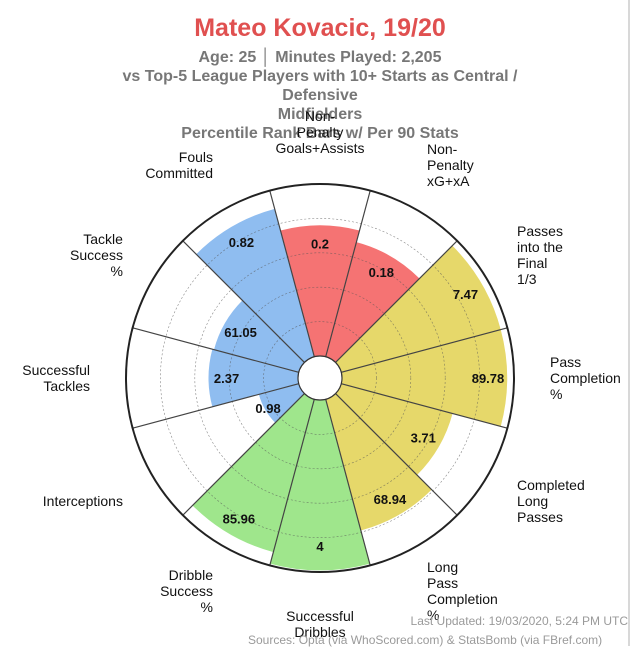  I want to click on value-label: 7.47, so click(465, 294).